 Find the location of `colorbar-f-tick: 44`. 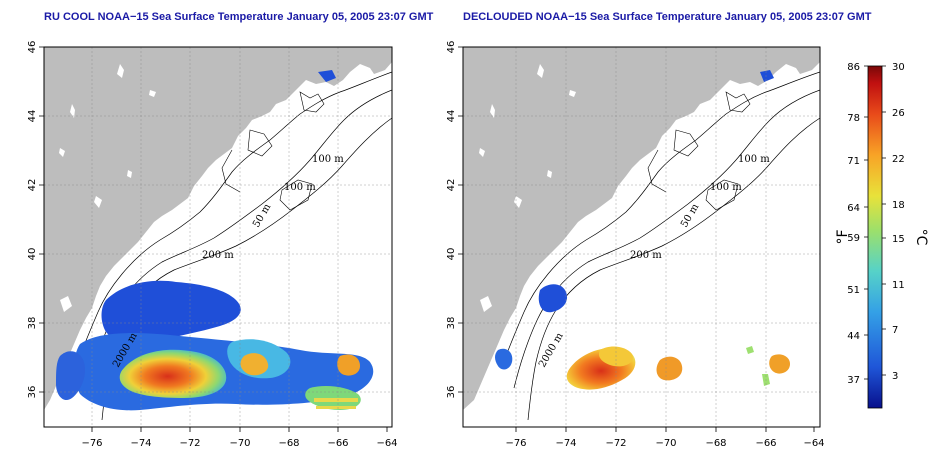

colorbar-f-tick: 44 is located at coordinates (853, 336).